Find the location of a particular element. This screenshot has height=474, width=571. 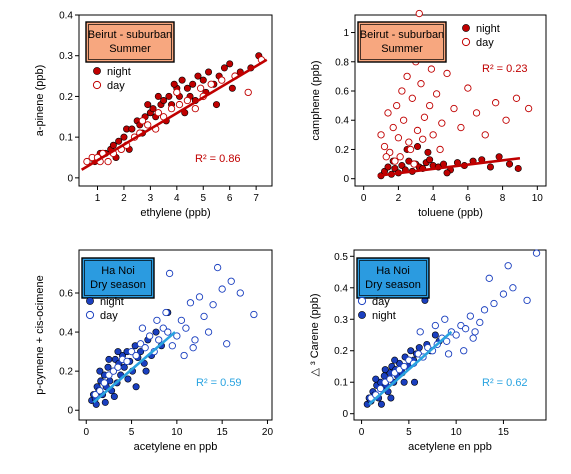

y-tick-label: 0.3 is located at coordinates (341, 320).